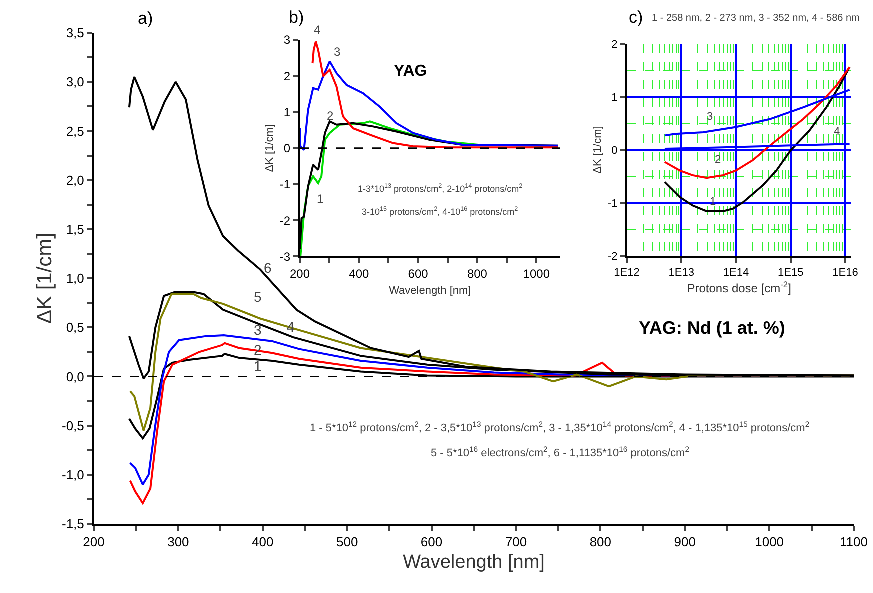 The width and height of the screenshot is (873, 593). What do you see at coordinates (75, 82) in the screenshot?
I see `y-tick-label: 3,0` at bounding box center [75, 82].